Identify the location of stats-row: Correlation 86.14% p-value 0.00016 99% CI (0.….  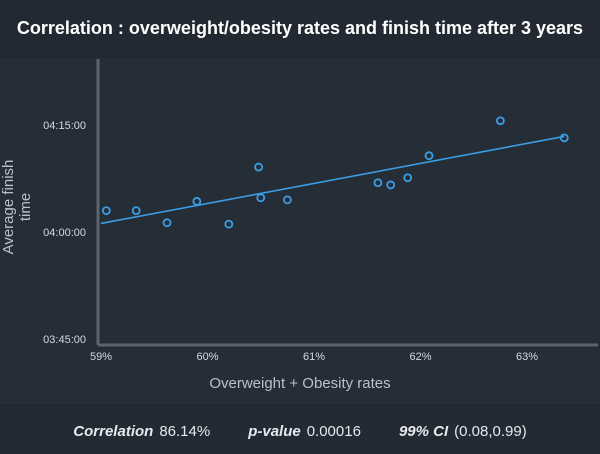
(300, 431).